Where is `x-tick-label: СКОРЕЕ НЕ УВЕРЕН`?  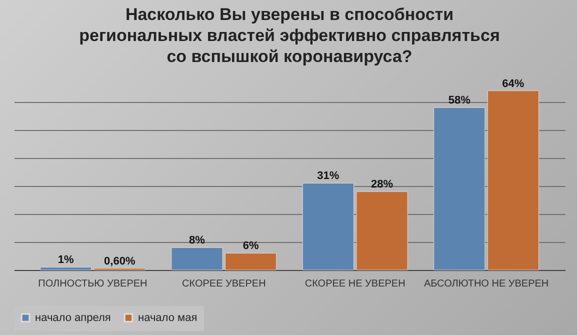
x-tick-label: СКОРЕЕ НЕ УВЕРЕН is located at coordinates (355, 284).